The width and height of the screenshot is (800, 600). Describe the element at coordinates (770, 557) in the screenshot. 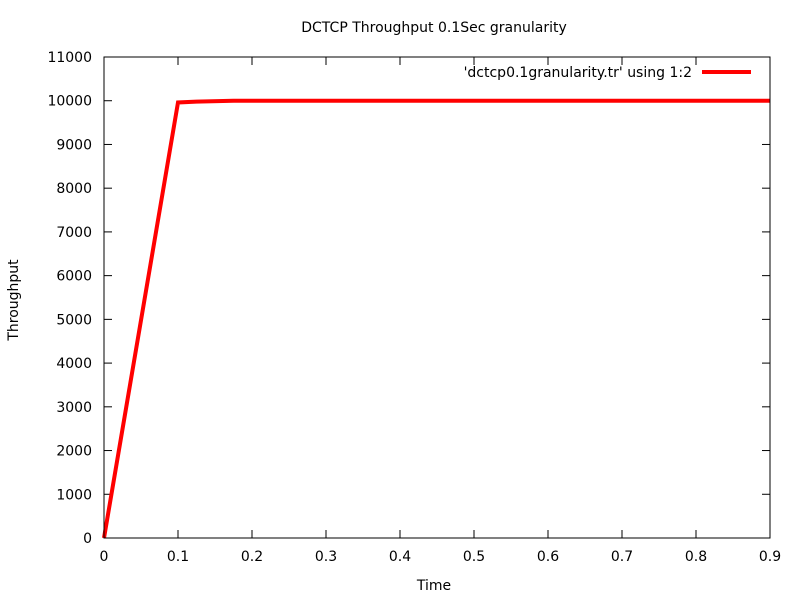

I see `x-tick-label: 0.9` at that location.